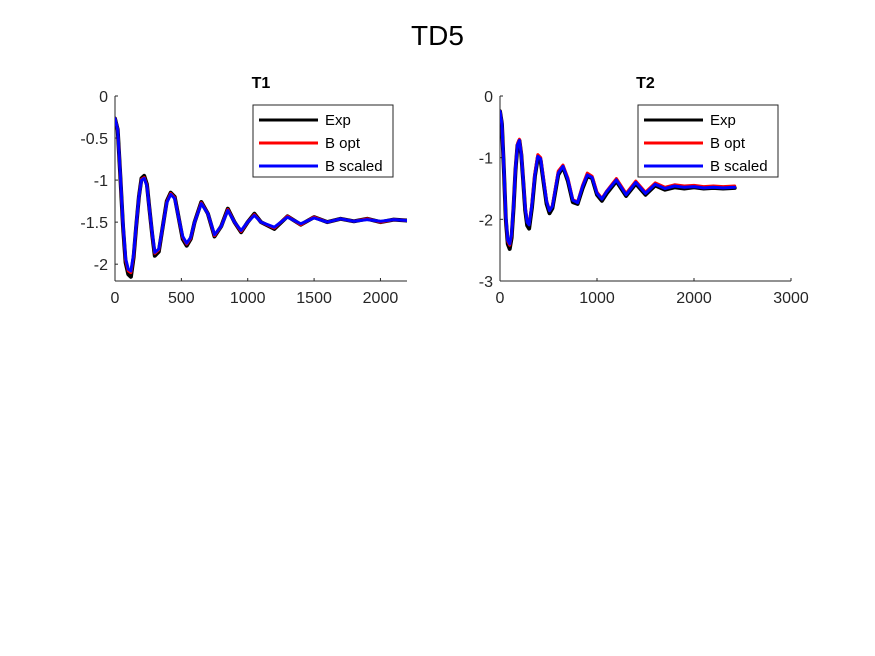 The image size is (875, 656). I want to click on chart-title: T2, so click(645, 83).